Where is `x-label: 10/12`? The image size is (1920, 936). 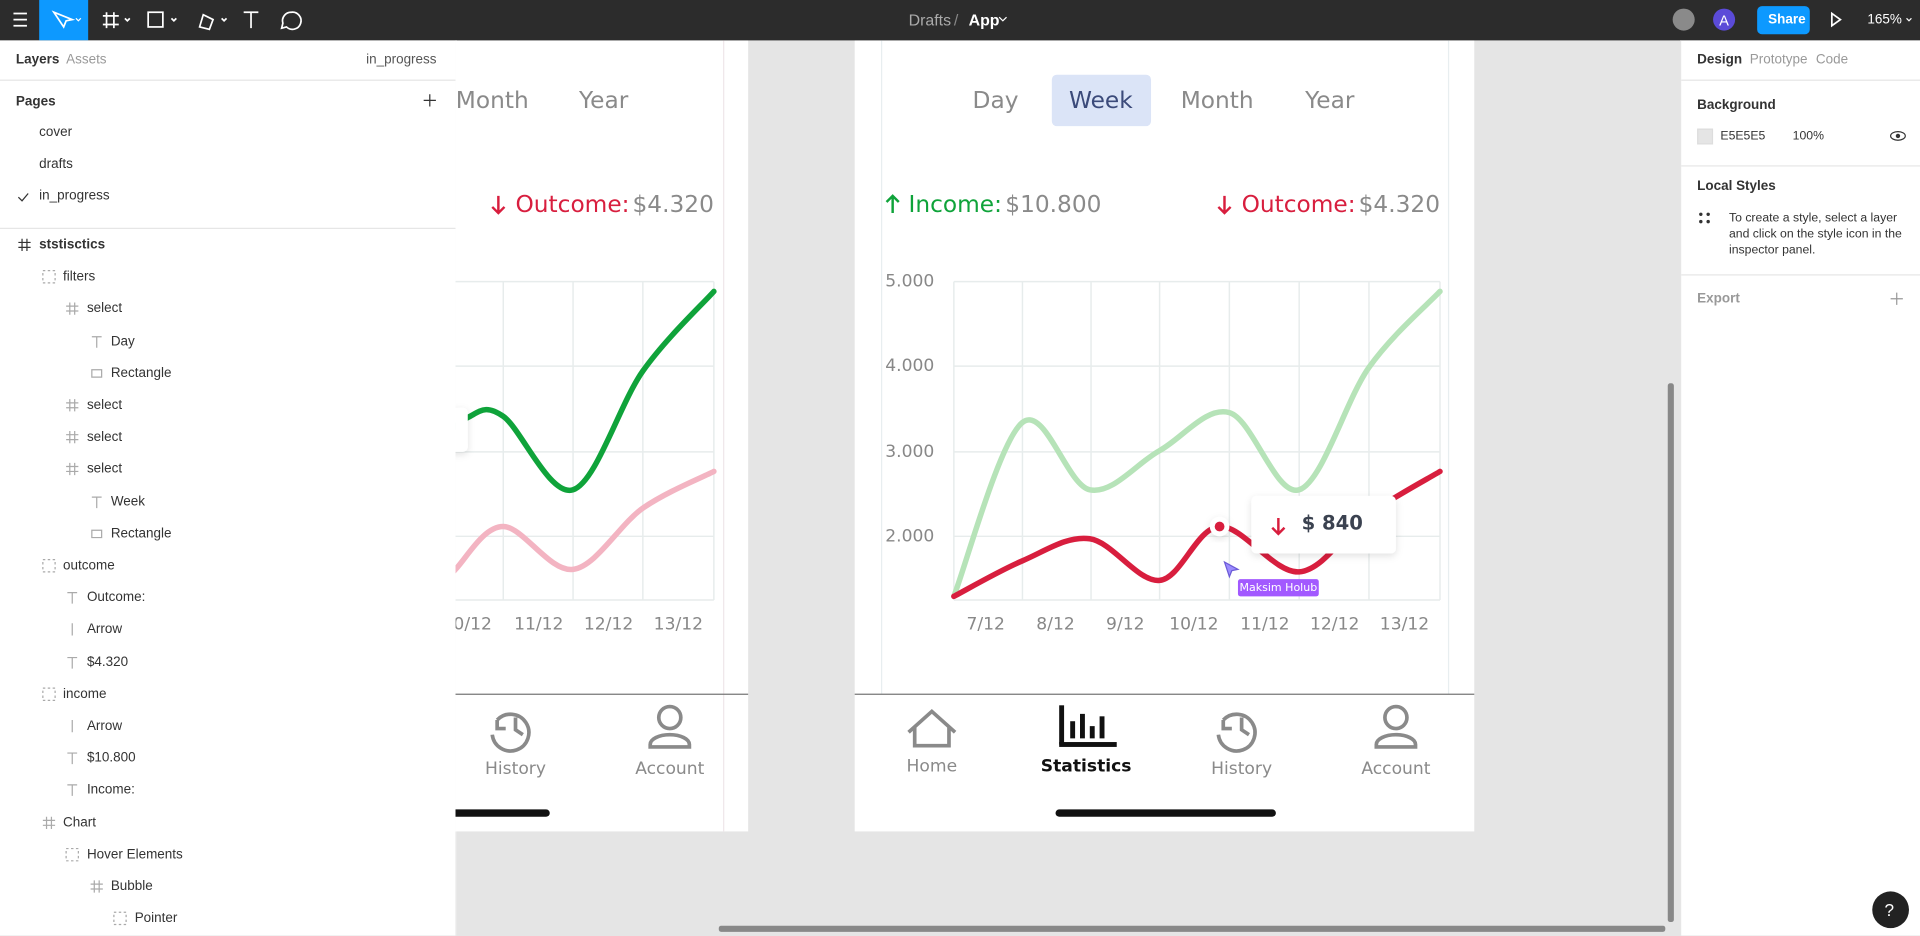
x-label: 10/12 is located at coordinates (1193, 624).